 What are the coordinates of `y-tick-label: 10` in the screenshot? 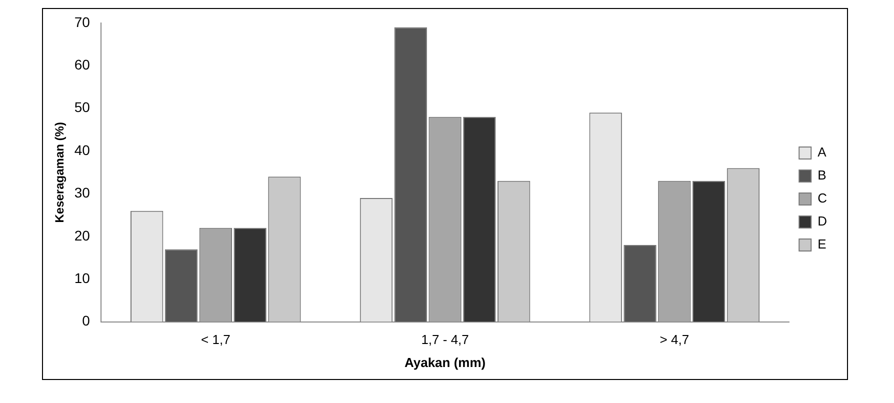 It's located at (82, 278).